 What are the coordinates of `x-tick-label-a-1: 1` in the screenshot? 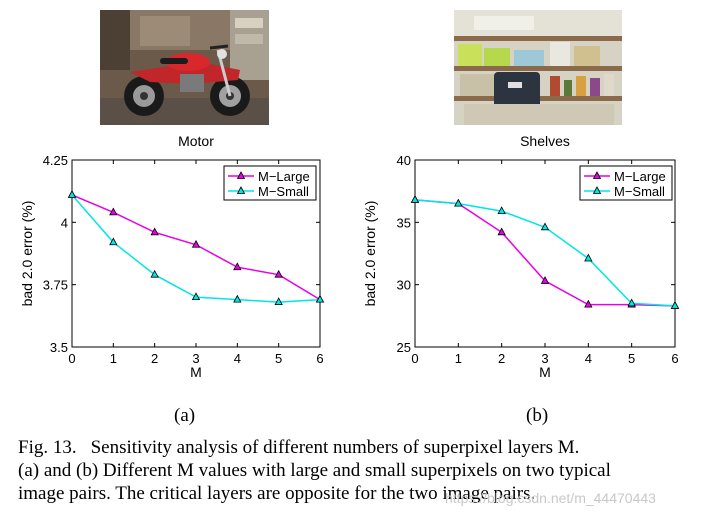 It's located at (113, 358).